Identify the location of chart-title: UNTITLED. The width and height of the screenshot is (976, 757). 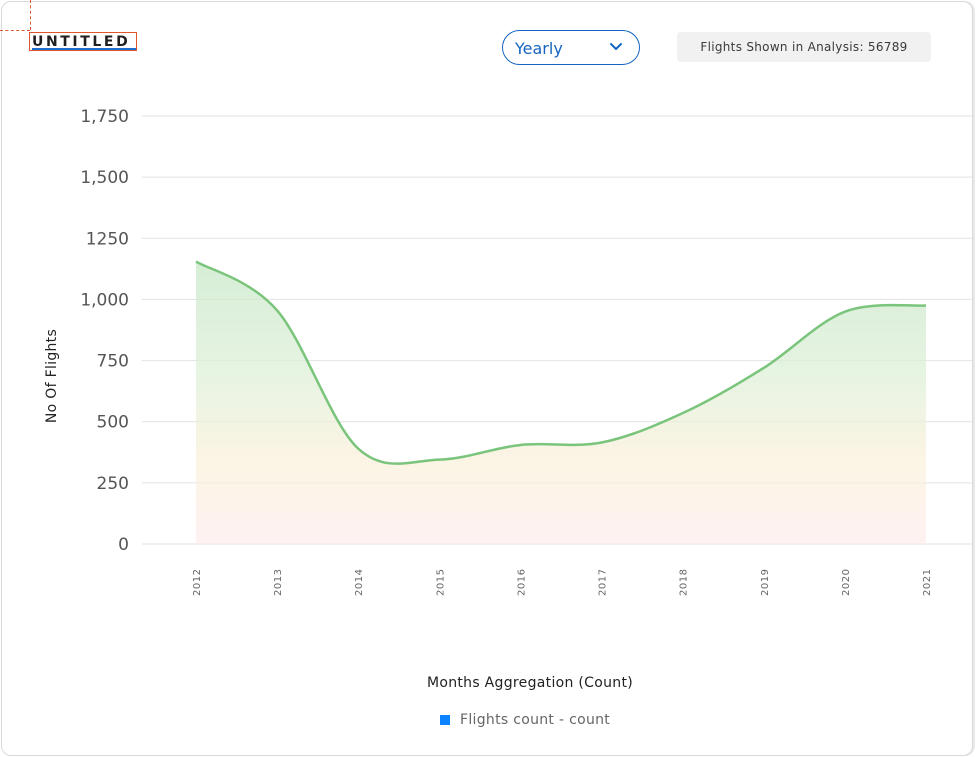
(81, 42).